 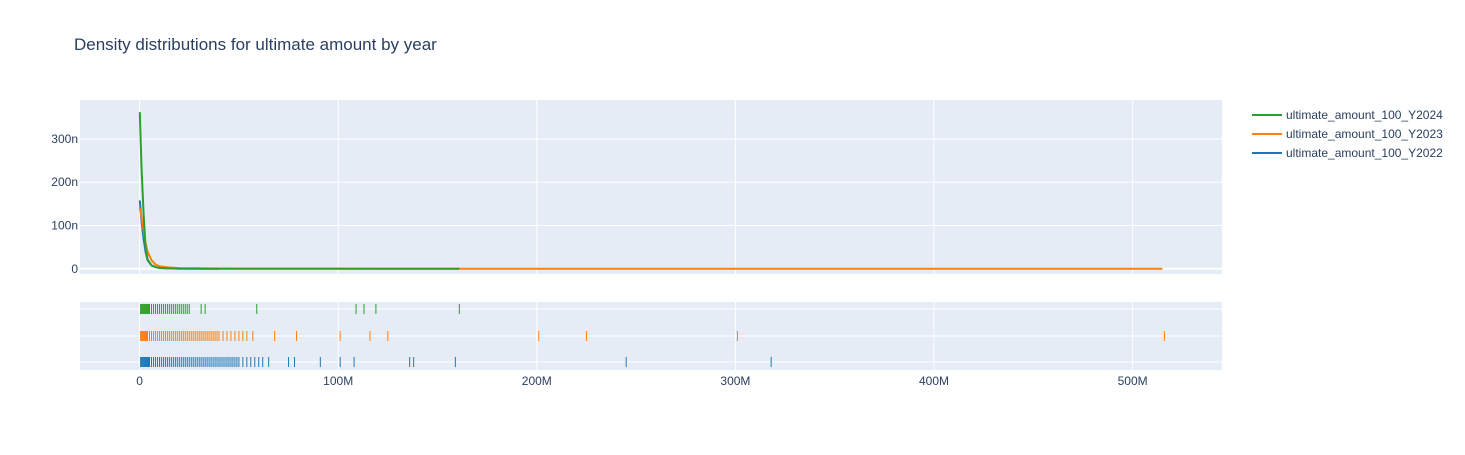 What do you see at coordinates (934, 381) in the screenshot?
I see `x-tick-label: 400M` at bounding box center [934, 381].